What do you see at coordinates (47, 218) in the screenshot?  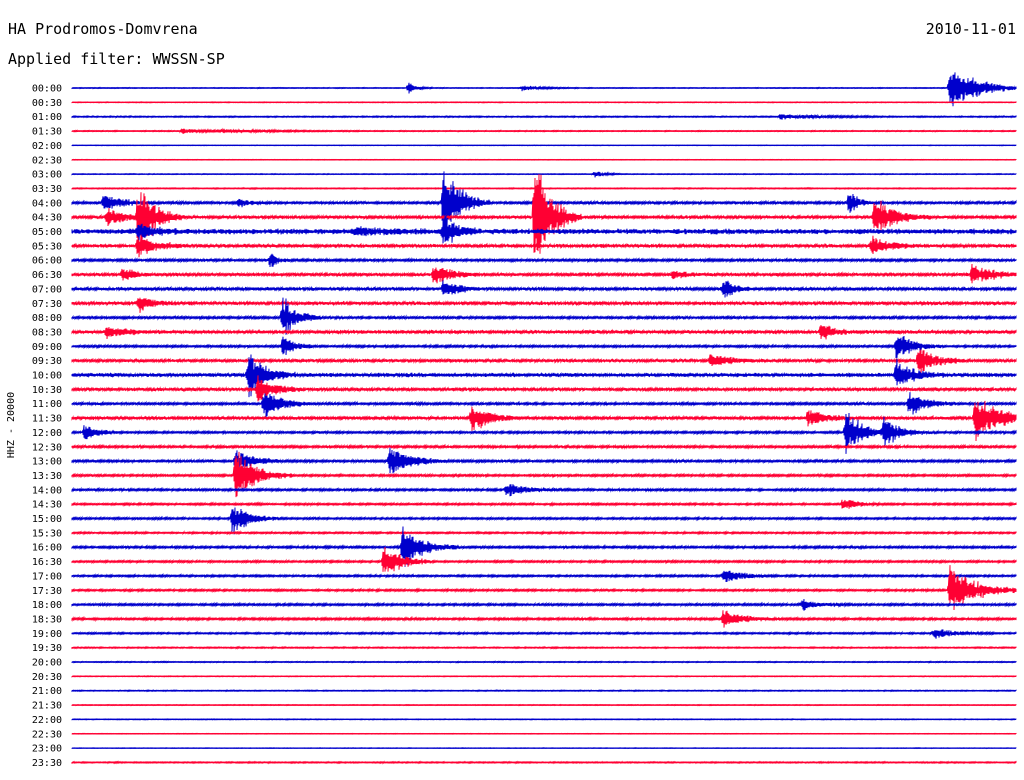 I see `trace-label: 04:30` at bounding box center [47, 218].